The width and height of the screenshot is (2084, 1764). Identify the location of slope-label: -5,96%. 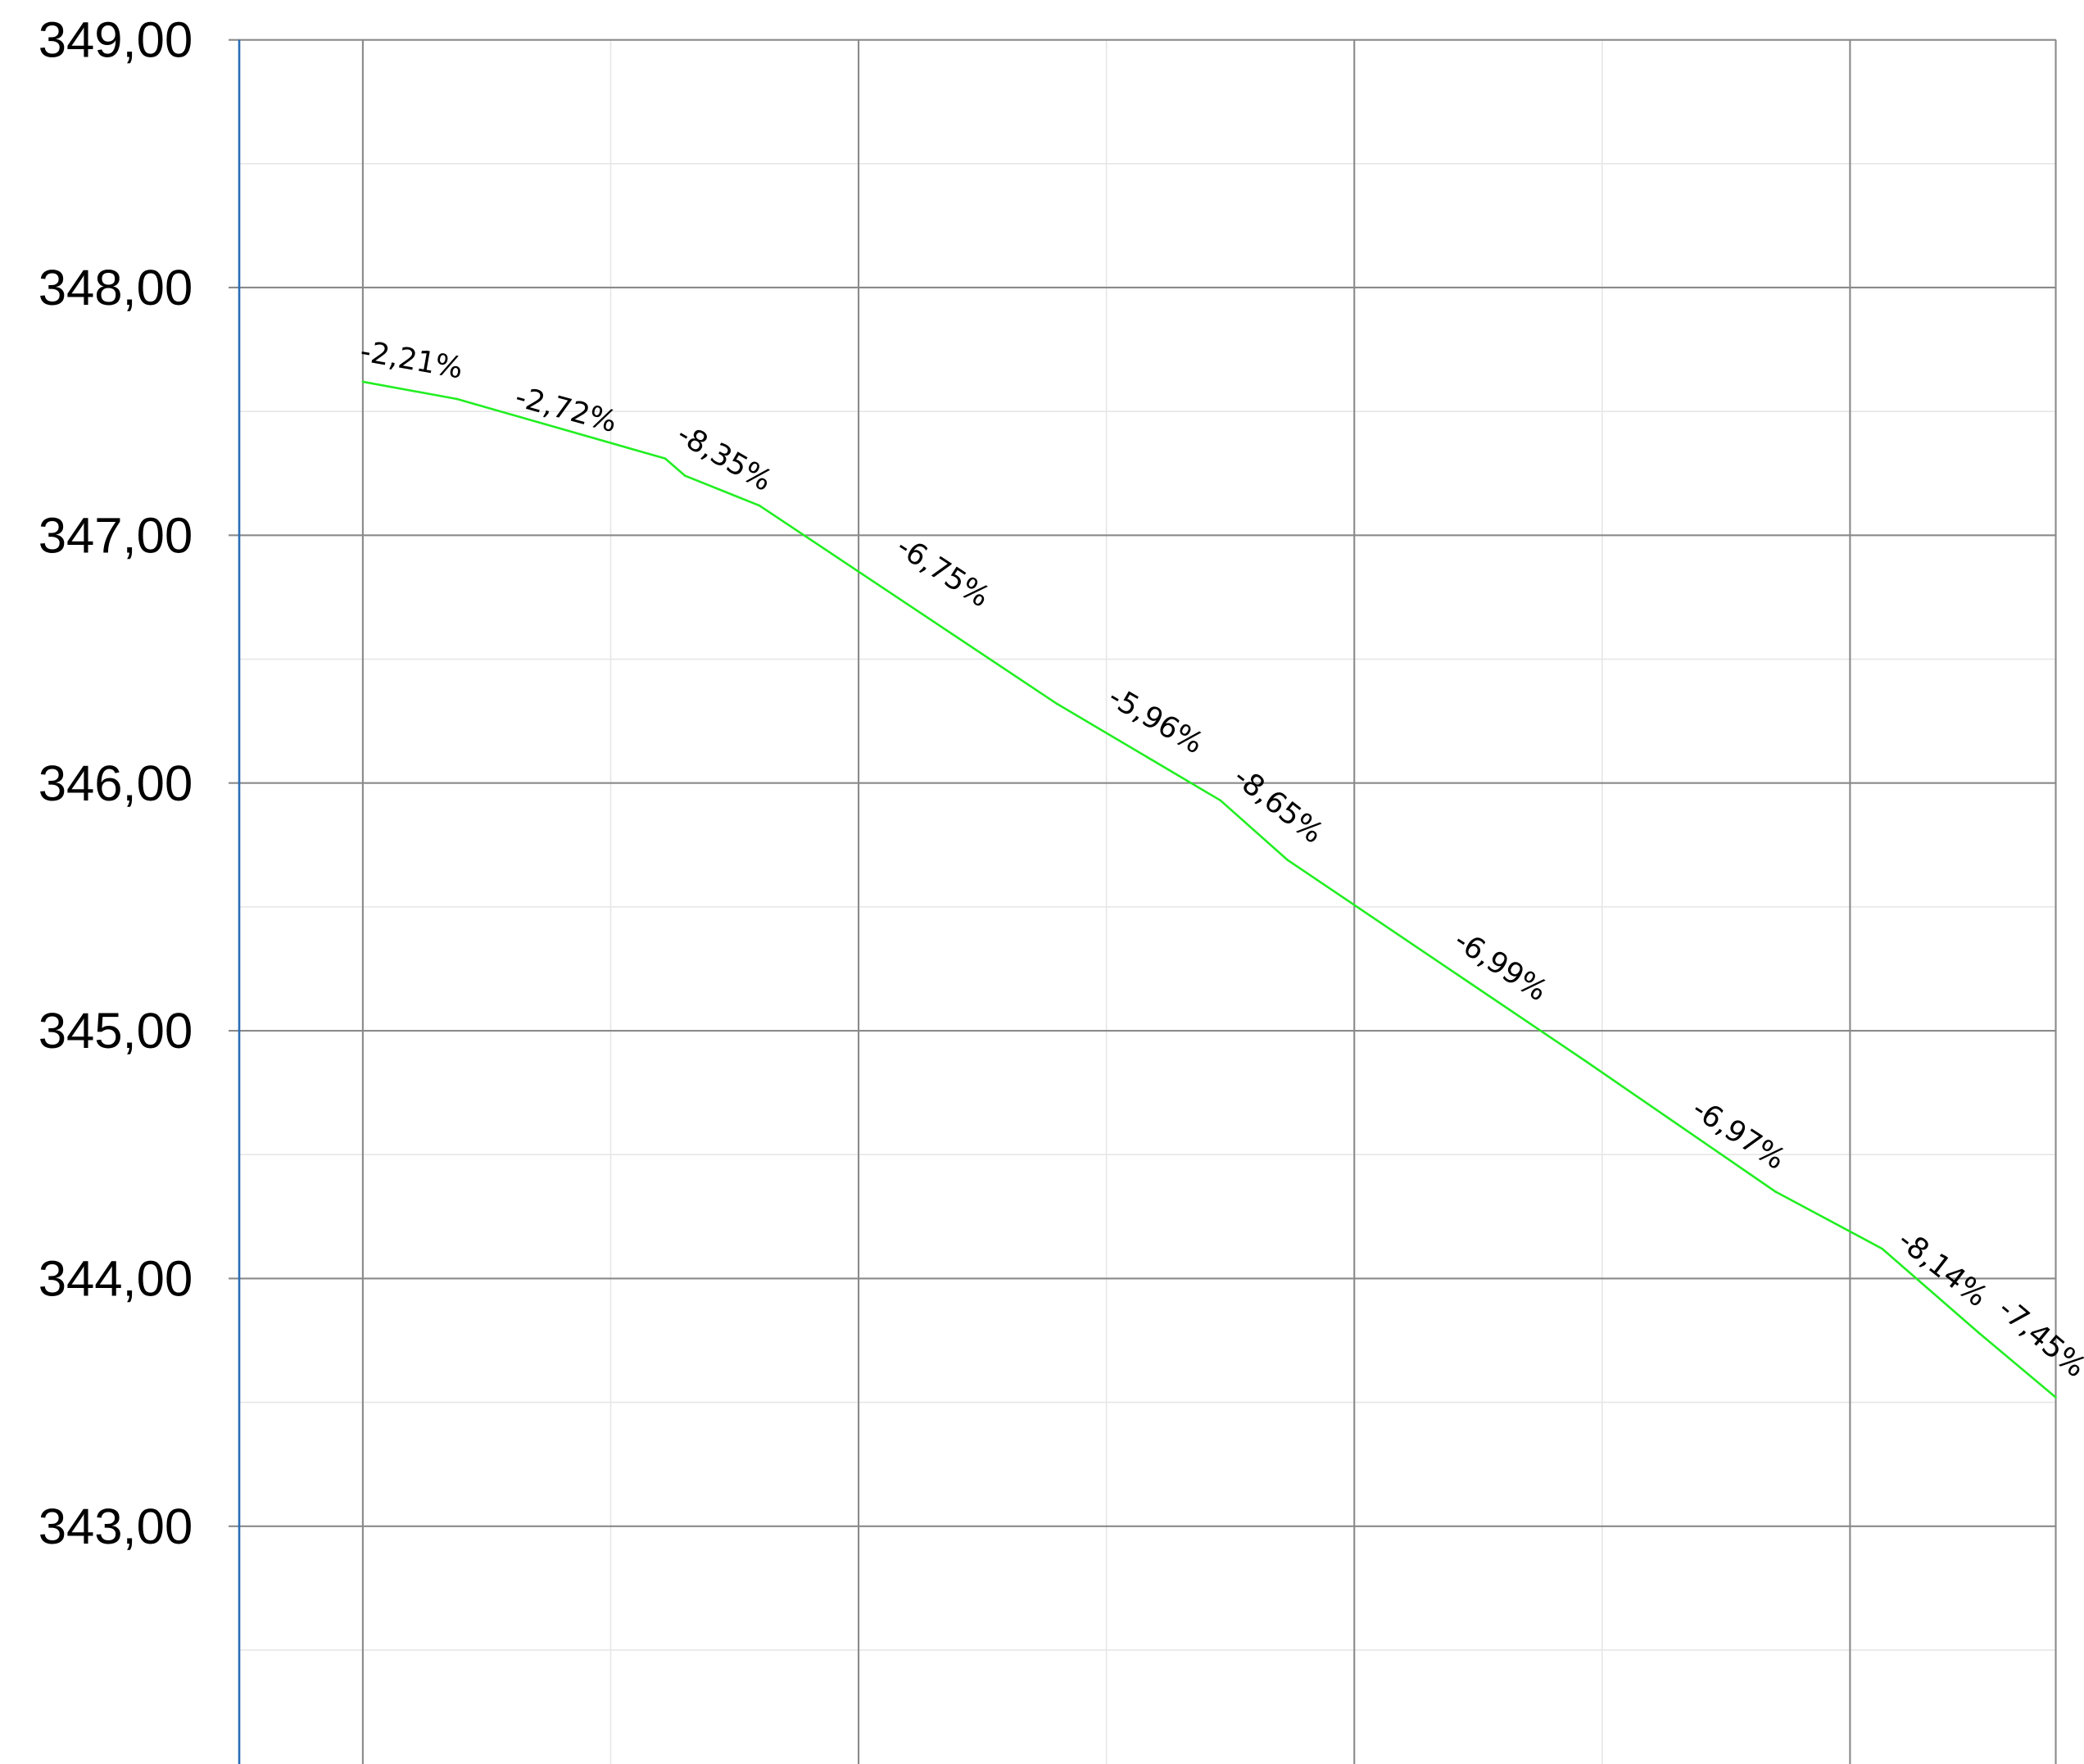
(1156, 720).